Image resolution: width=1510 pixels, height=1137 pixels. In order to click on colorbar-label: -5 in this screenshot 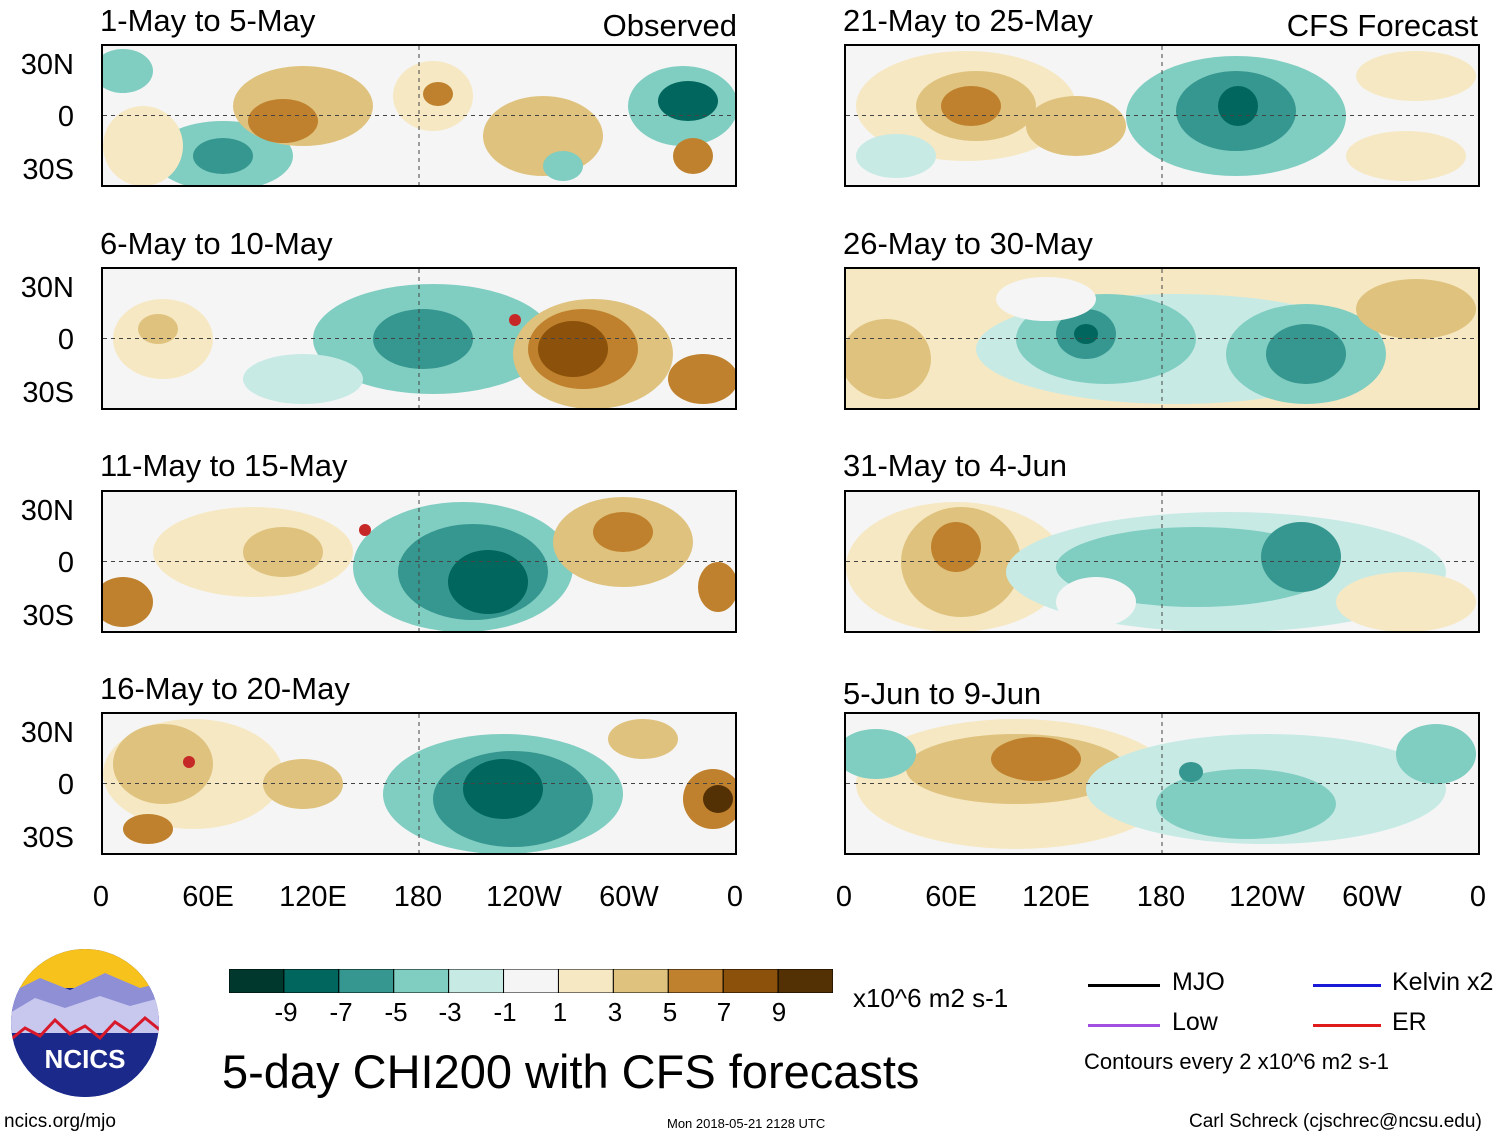, I will do `click(396, 1012)`.